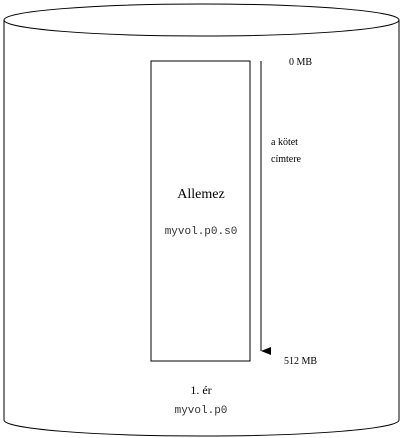  I want to click on cylinder-bottom-arc, so click(201, 428).